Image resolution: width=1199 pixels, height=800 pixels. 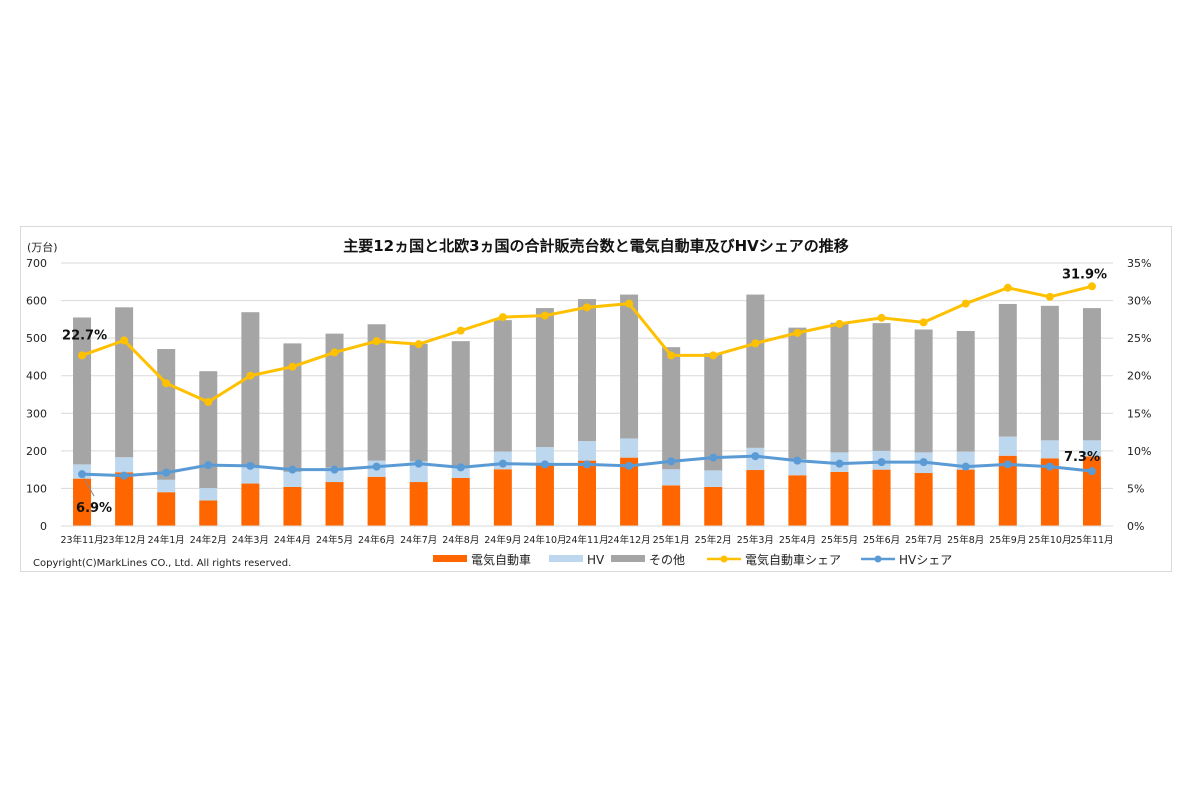 I want to click on data-label: 6.9%, so click(x=94, y=508).